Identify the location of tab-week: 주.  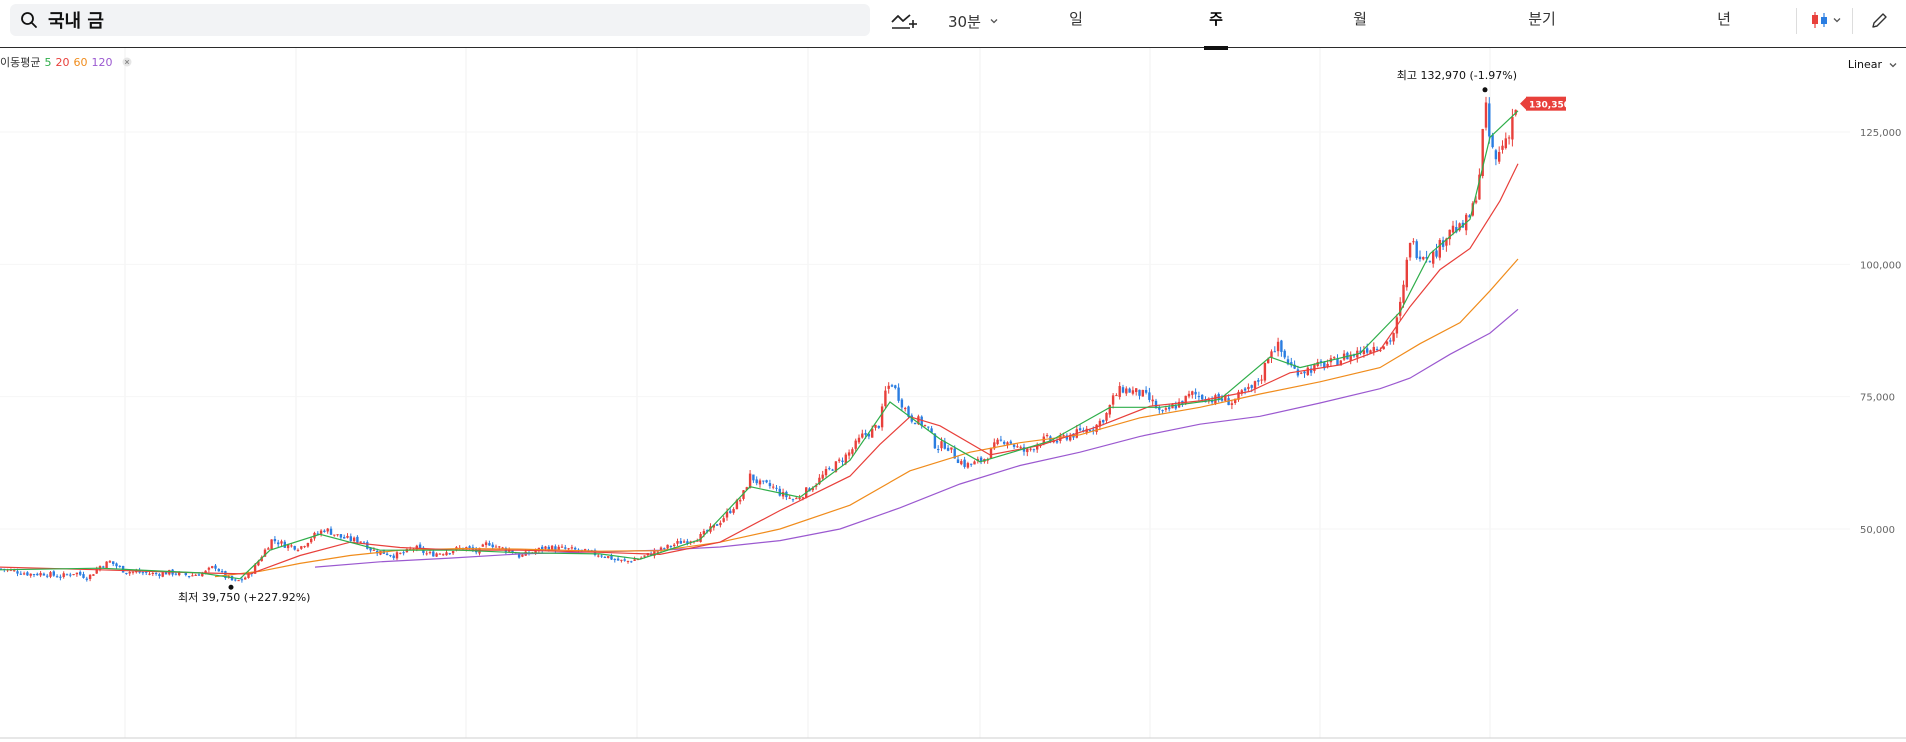
(1216, 29).